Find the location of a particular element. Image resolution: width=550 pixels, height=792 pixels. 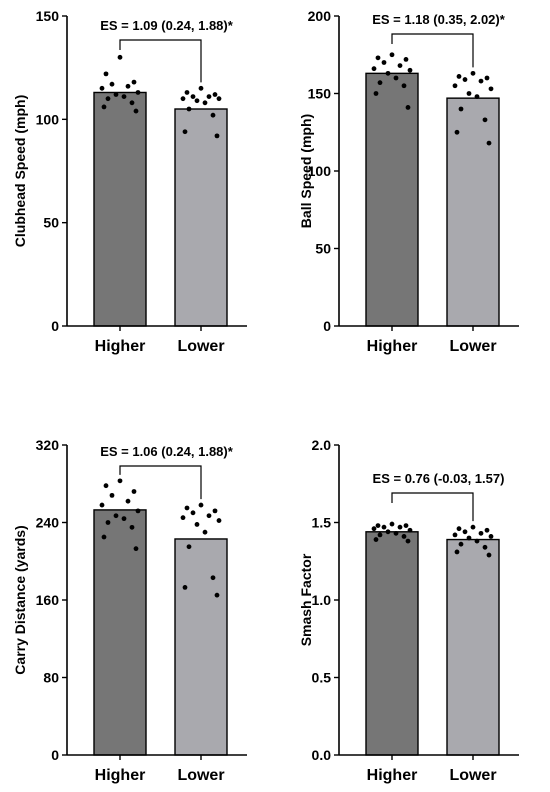

y-tick-label: 320 is located at coordinates (48, 445).